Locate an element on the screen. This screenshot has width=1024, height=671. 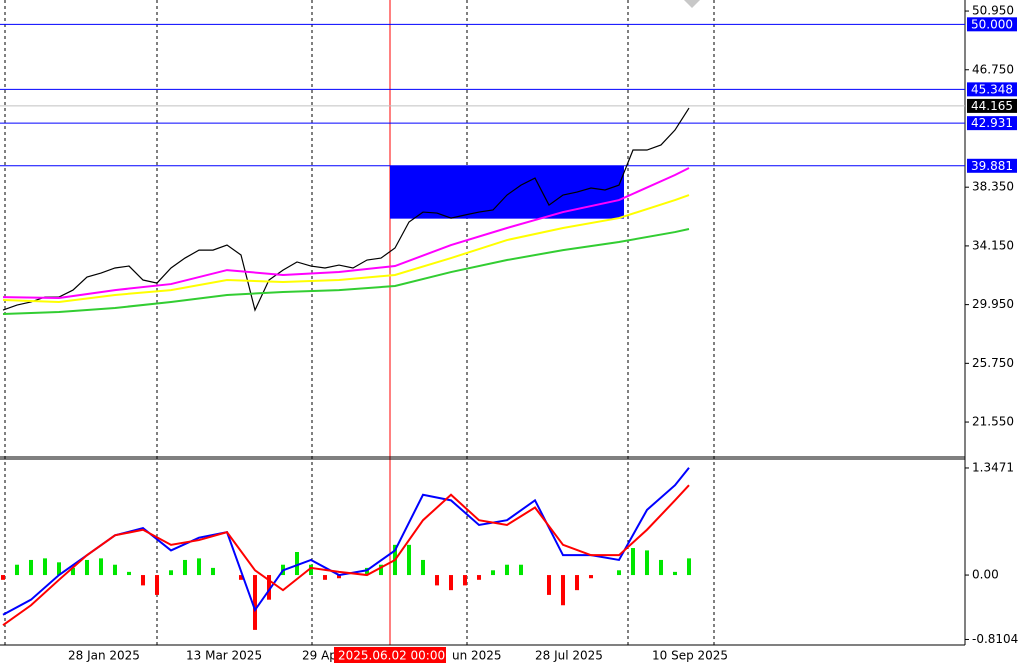
arrow-marker is located at coordinates (692, 4).